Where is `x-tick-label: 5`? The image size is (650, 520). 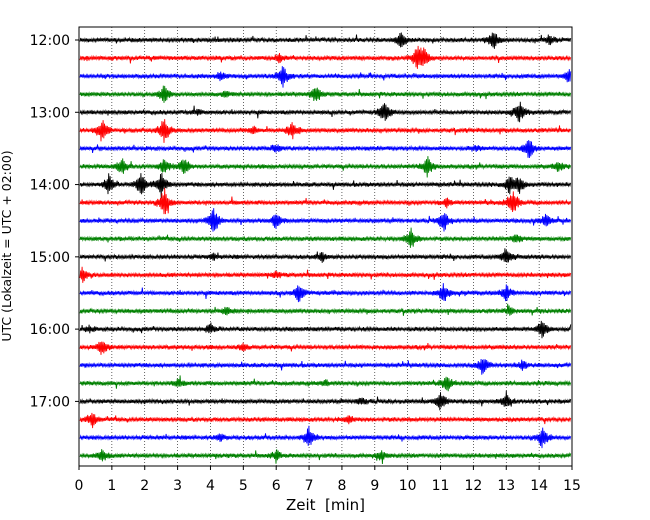 x-tick-label: 5 is located at coordinates (243, 486).